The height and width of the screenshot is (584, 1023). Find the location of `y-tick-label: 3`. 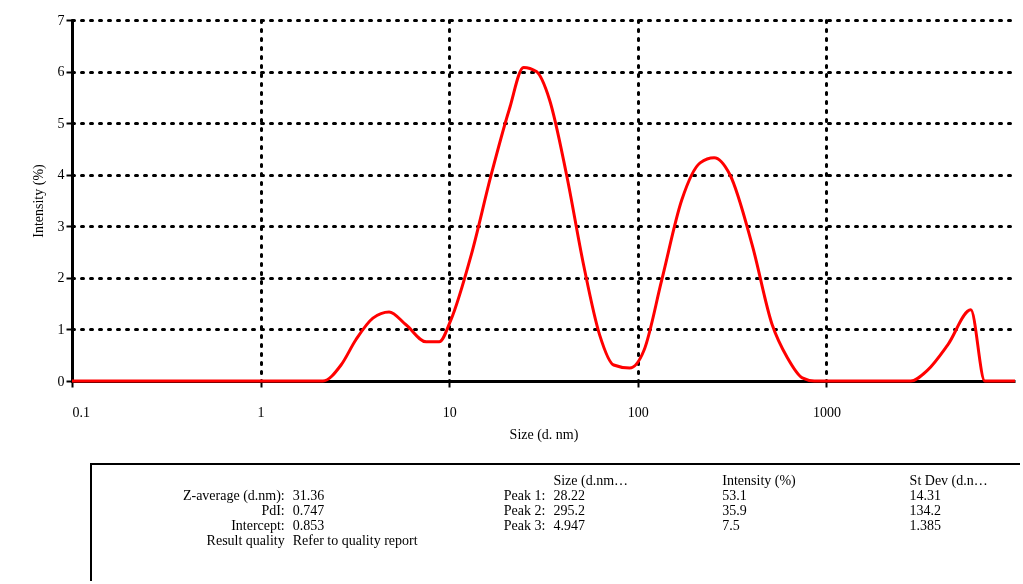

y-tick-label: 3 is located at coordinates (61, 226).